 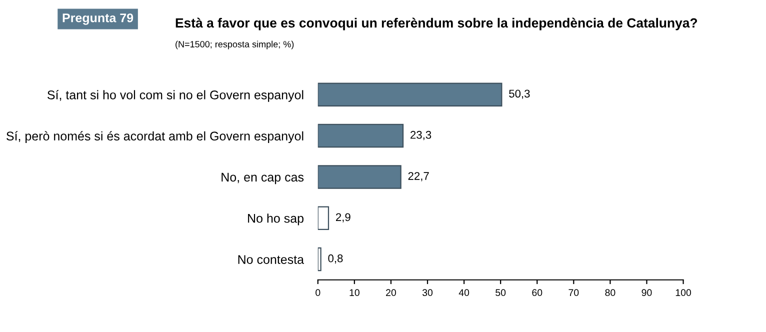 I want to click on x-tick-label: 90, so click(x=647, y=292).